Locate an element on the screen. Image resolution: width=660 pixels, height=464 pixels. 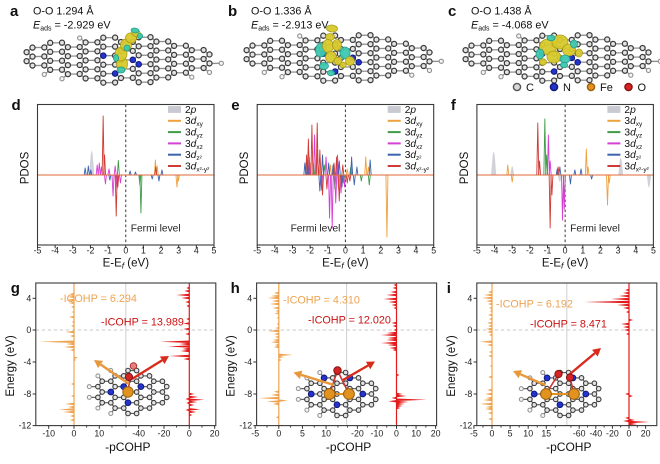
svg-text: -ICOHP = 12.020 is located at coordinates (349, 321).